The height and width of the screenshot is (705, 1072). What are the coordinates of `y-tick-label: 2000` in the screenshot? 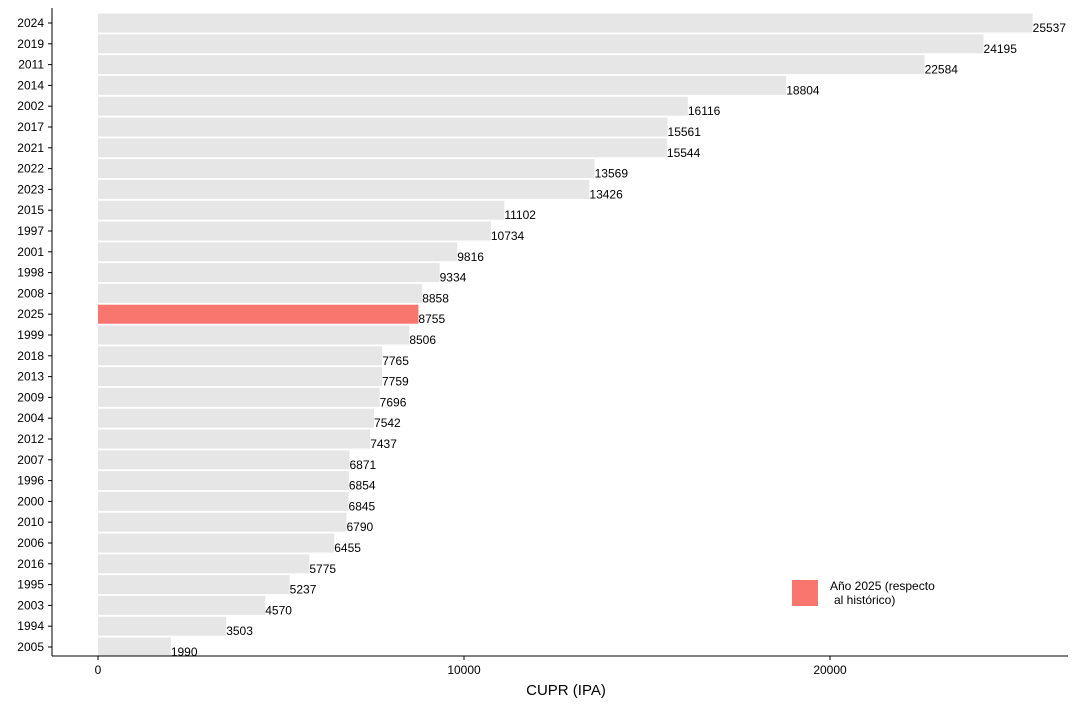 It's located at (30, 501).